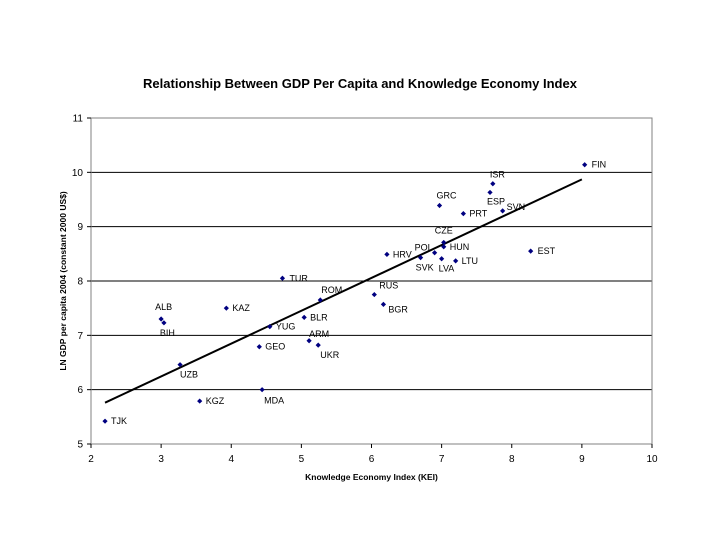  What do you see at coordinates (318, 345) in the screenshot?
I see `data-point-ukr` at bounding box center [318, 345].